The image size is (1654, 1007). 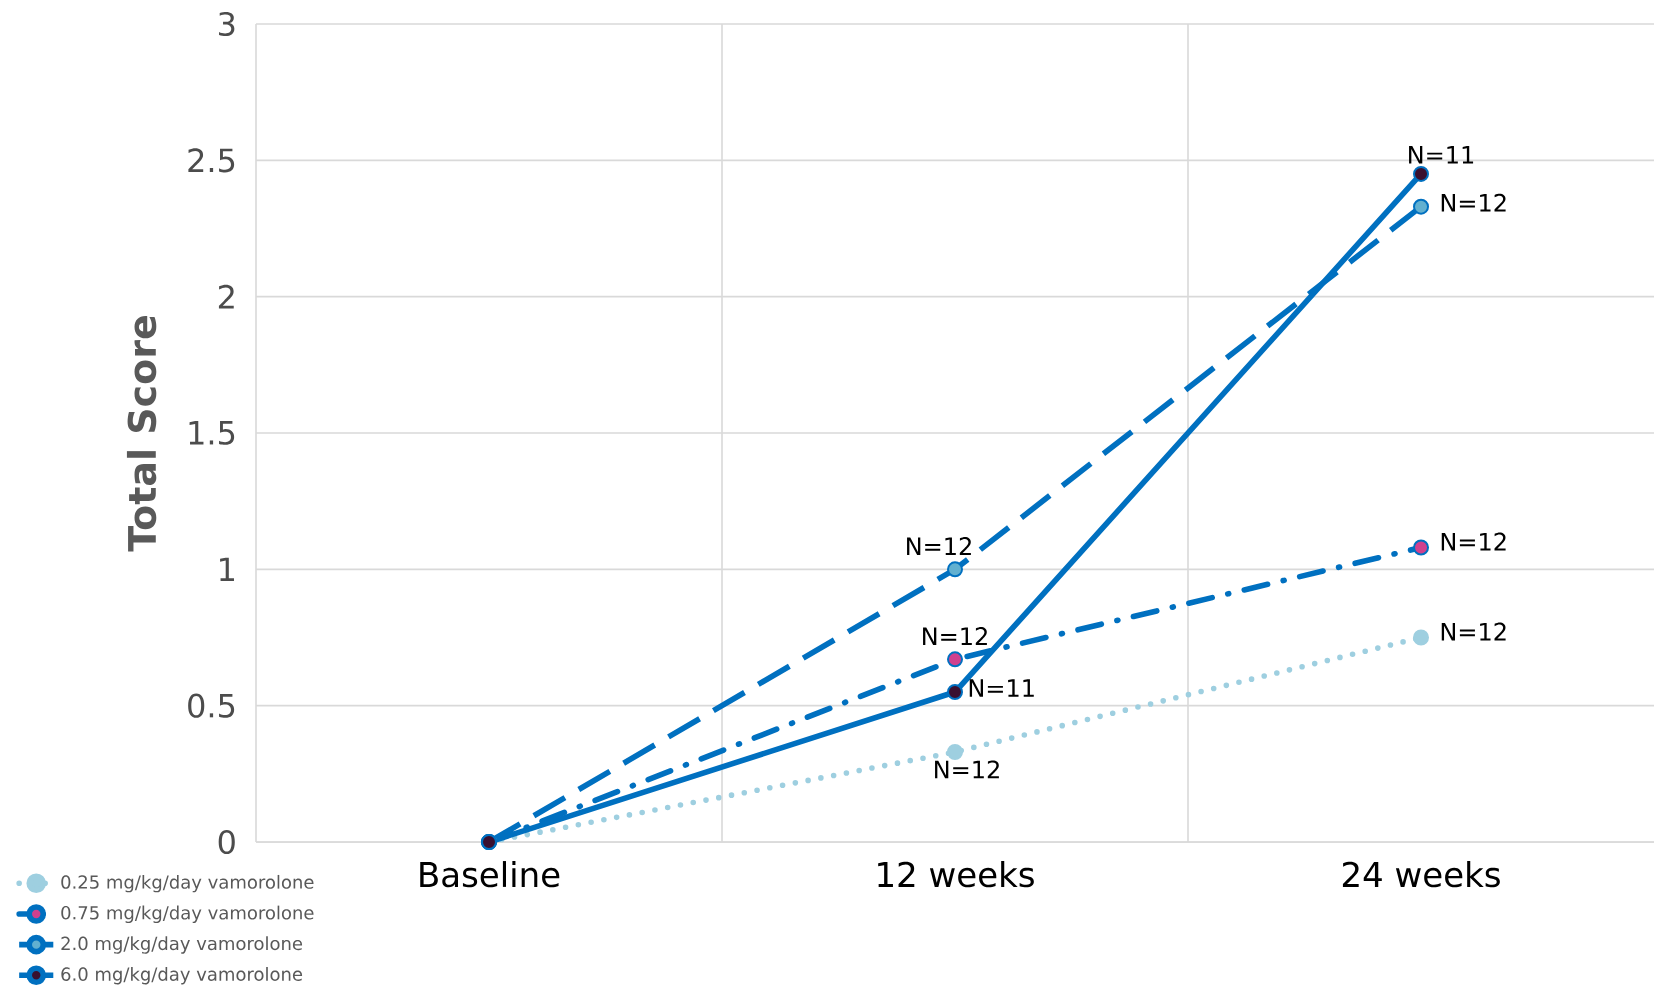 I want to click on y-tick-label: 1.5, so click(x=212, y=433).